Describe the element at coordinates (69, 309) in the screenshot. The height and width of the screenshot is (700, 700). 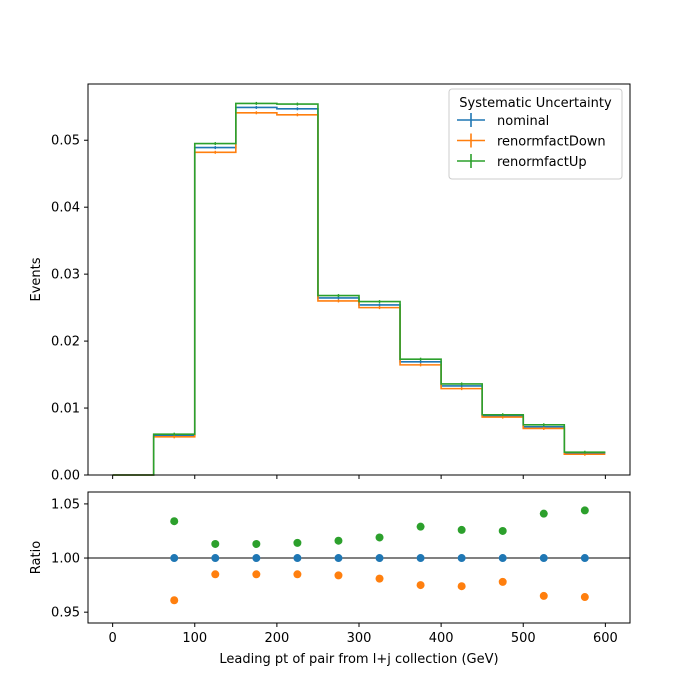
I see `main-y-ticks: 0.00 0.01 0.02 0.03 0.04 0.05` at that location.